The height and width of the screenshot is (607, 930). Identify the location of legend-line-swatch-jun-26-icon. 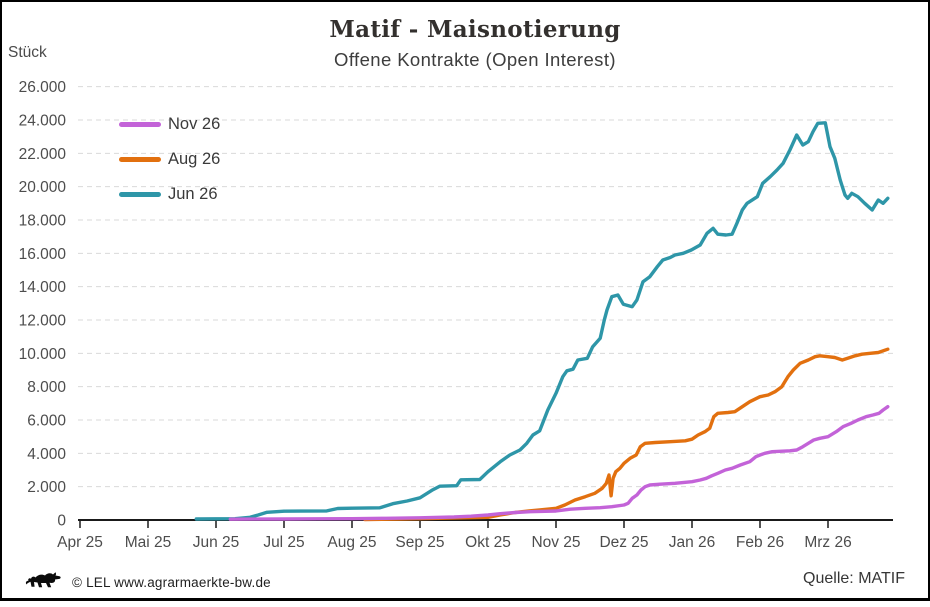
(140, 194).